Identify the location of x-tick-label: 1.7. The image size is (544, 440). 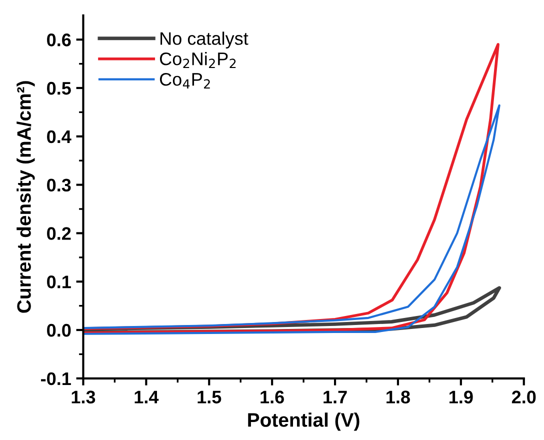
(335, 397).